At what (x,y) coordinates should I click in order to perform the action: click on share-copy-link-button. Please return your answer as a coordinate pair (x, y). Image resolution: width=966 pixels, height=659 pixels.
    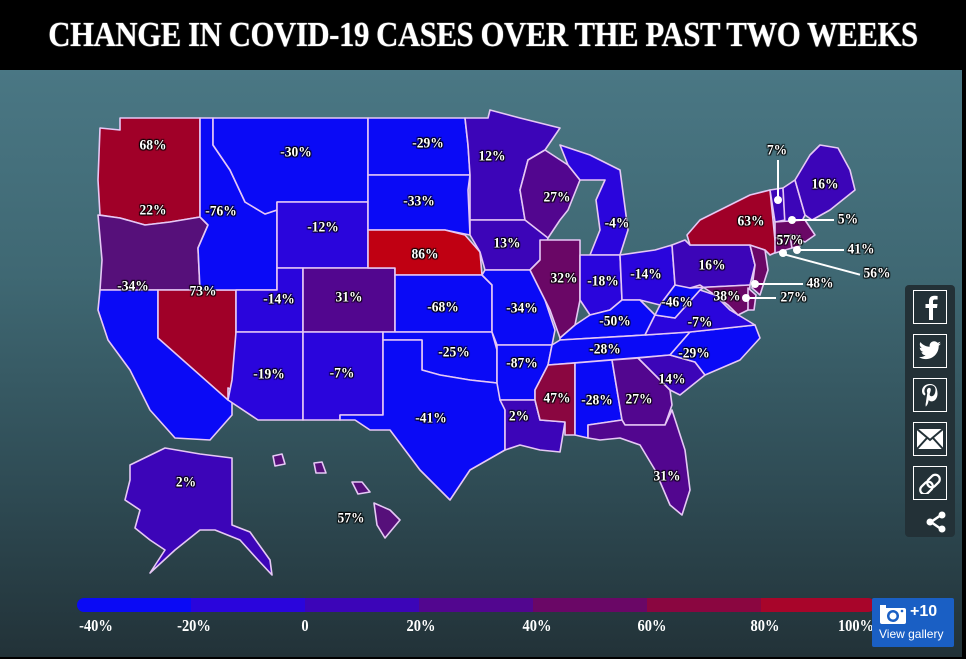
    Looking at the image, I should click on (930, 483).